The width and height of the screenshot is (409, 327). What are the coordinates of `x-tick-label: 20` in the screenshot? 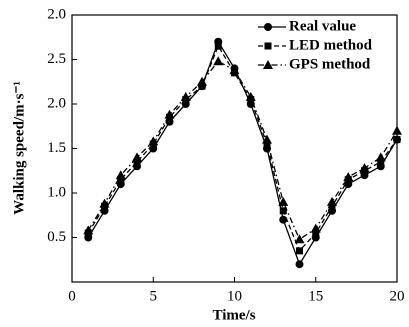 It's located at (397, 296).